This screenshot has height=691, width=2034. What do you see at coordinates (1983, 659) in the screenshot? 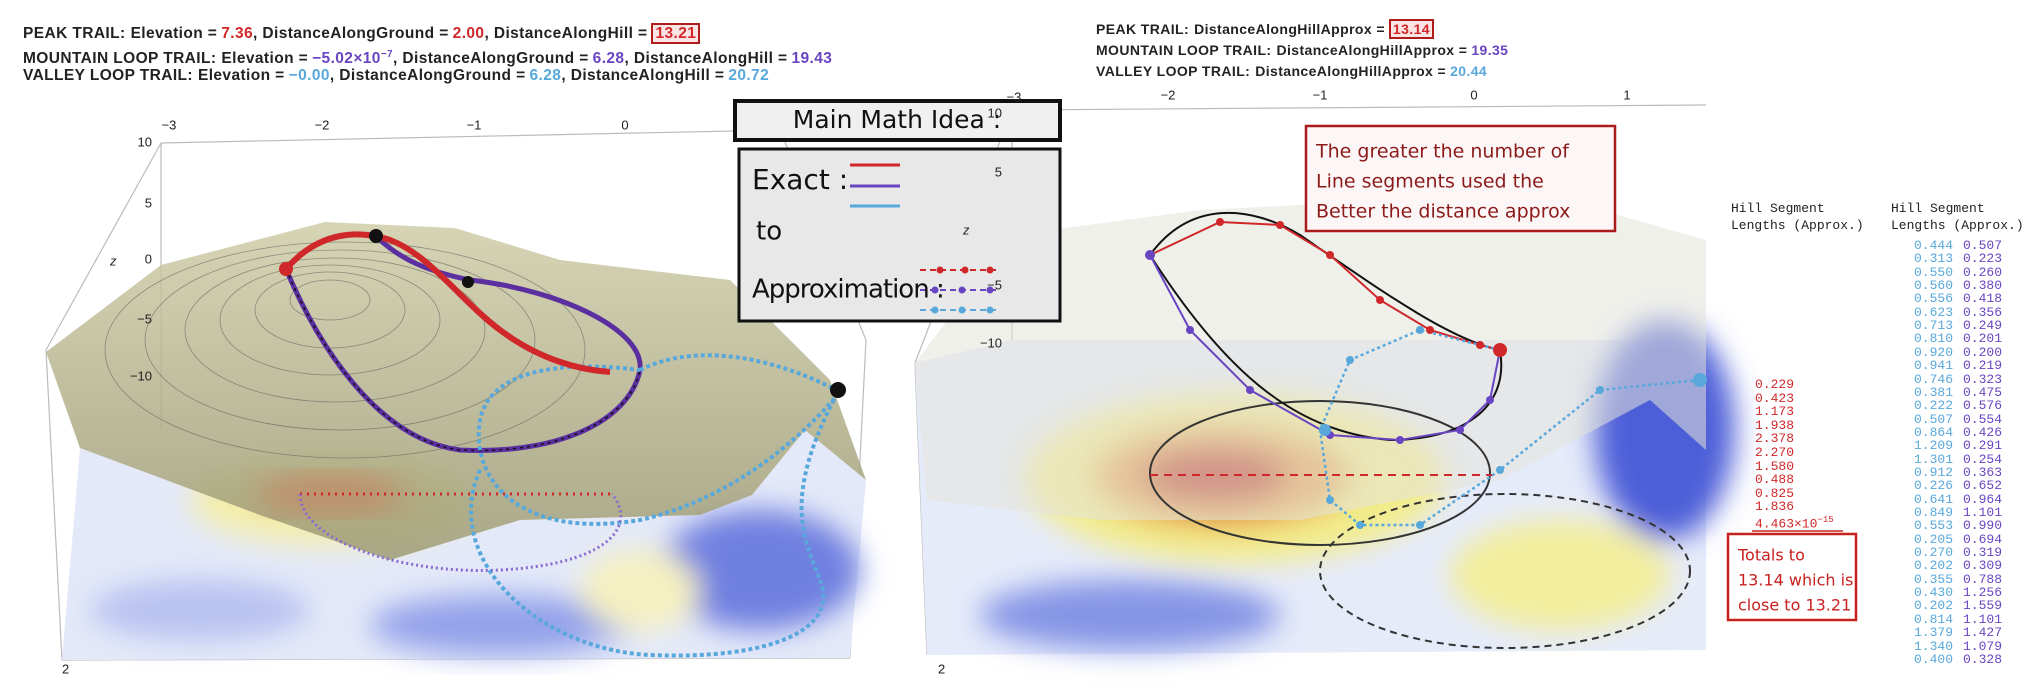
I see `segment-length: 0.328` at bounding box center [1983, 659].